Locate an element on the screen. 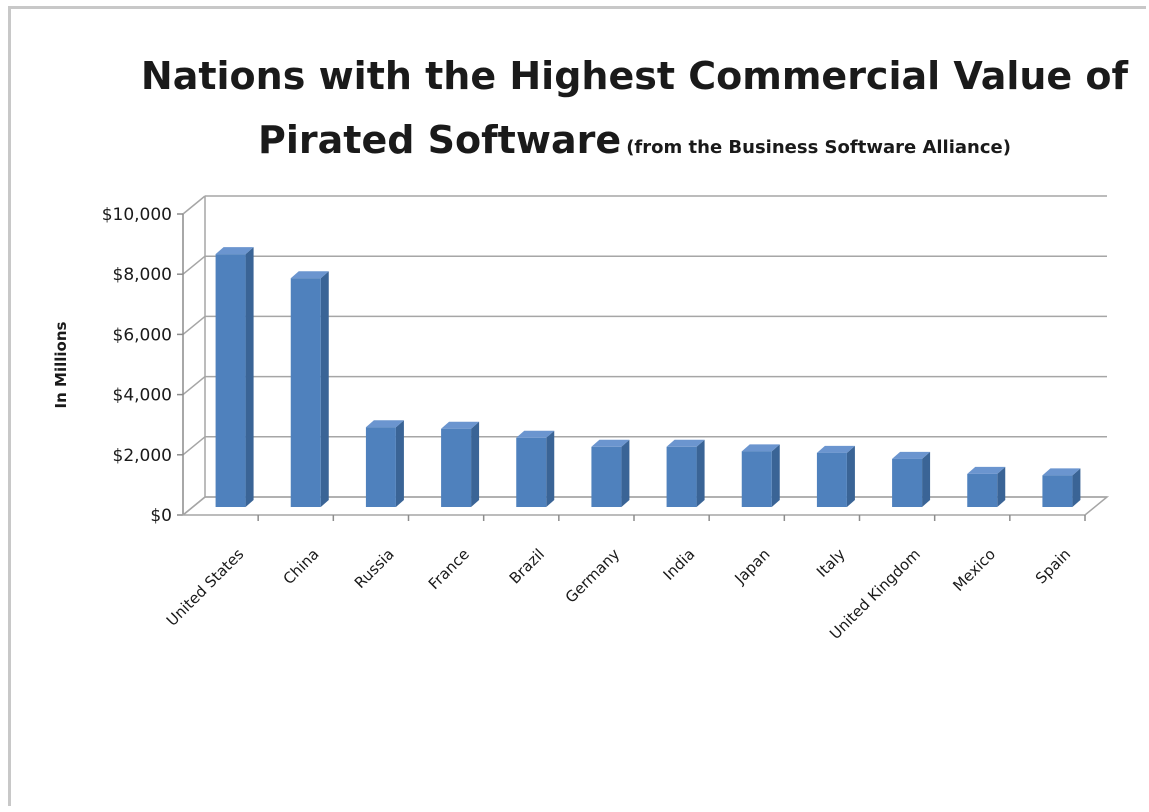  x-tick-label: Japan is located at coordinates (752, 566).